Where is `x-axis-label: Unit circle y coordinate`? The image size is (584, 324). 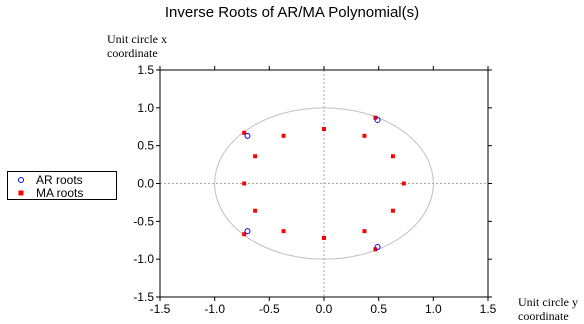 x-axis-label: Unit circle y coordinate is located at coordinates (548, 309).